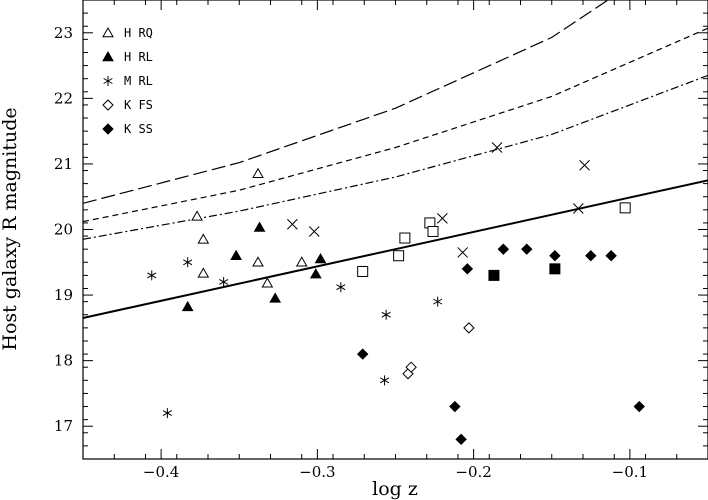 The height and width of the screenshot is (500, 708). Describe the element at coordinates (63, 230) in the screenshot. I see `y-tick-label: 20` at that location.